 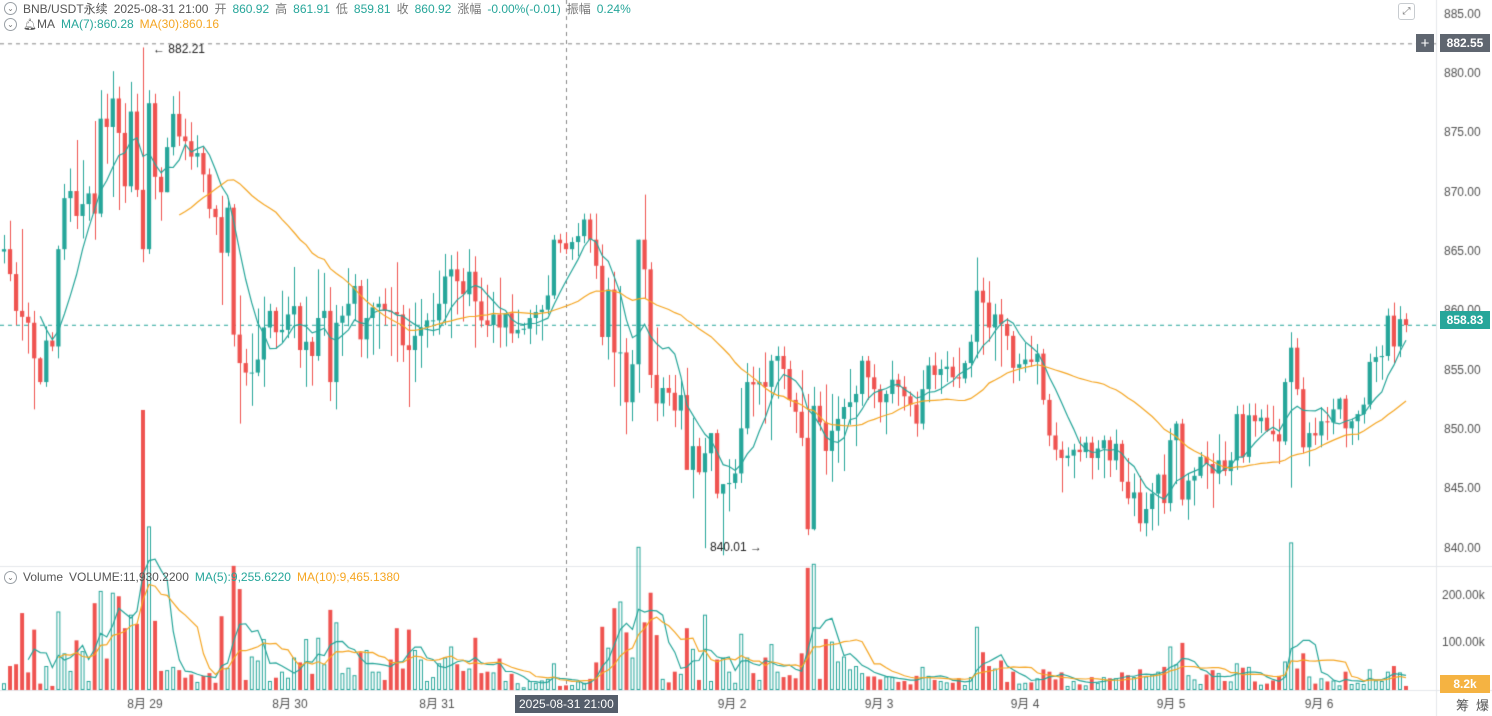 I want to click on low-value: 859.81, so click(x=372, y=8).